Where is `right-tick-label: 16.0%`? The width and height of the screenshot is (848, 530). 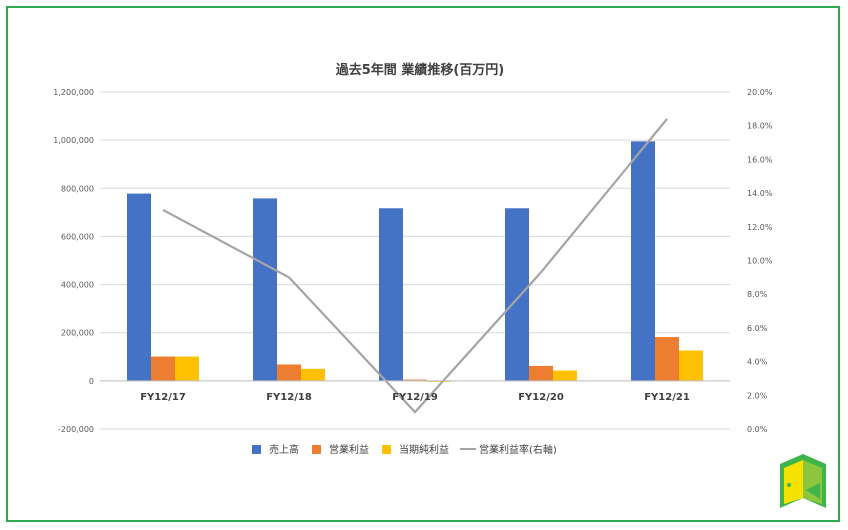
right-tick-label: 16.0% is located at coordinates (760, 159).